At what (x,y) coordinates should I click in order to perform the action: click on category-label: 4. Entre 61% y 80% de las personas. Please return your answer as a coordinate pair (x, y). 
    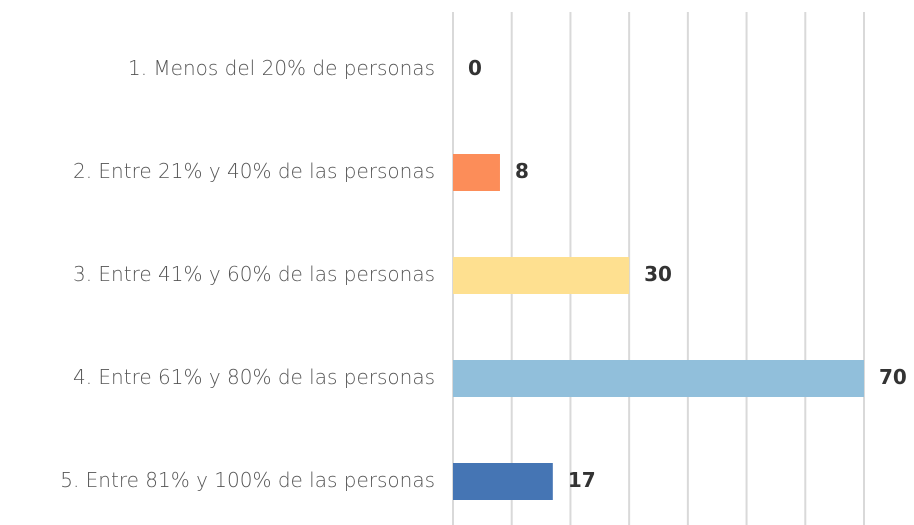
    Looking at the image, I should click on (254, 377).